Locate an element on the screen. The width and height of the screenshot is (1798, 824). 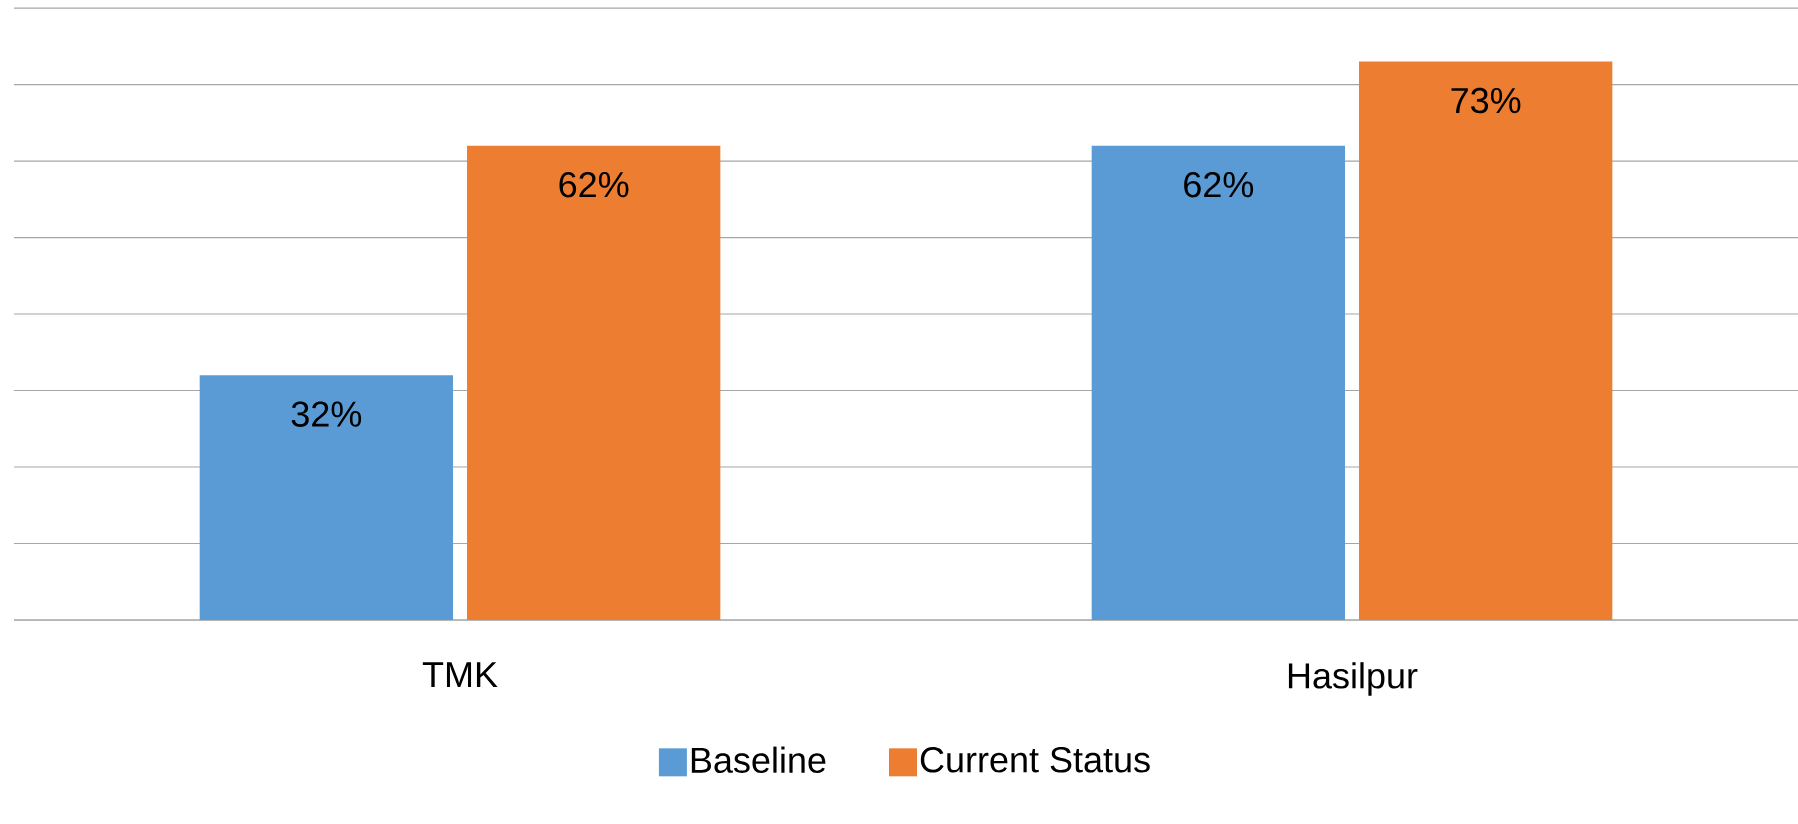
legend-label: Current Status is located at coordinates (1035, 760).